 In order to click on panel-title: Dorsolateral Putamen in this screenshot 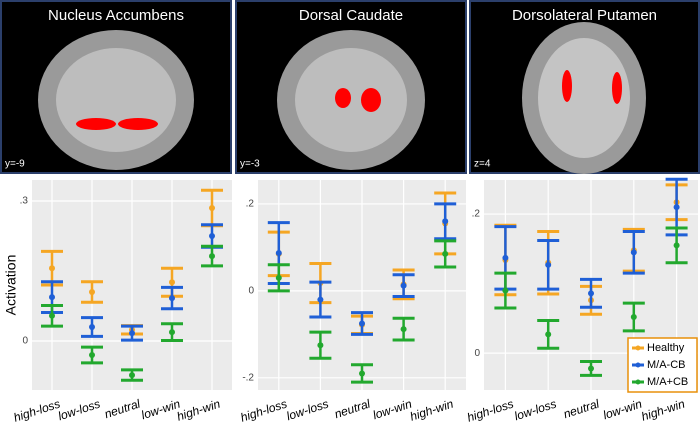, I will do `click(584, 15)`.